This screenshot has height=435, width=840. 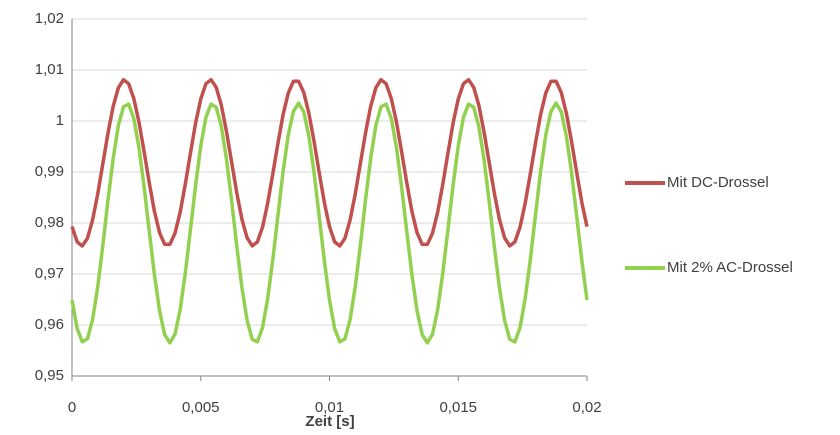 I want to click on x-tick-label: 0,02, so click(x=586, y=407).